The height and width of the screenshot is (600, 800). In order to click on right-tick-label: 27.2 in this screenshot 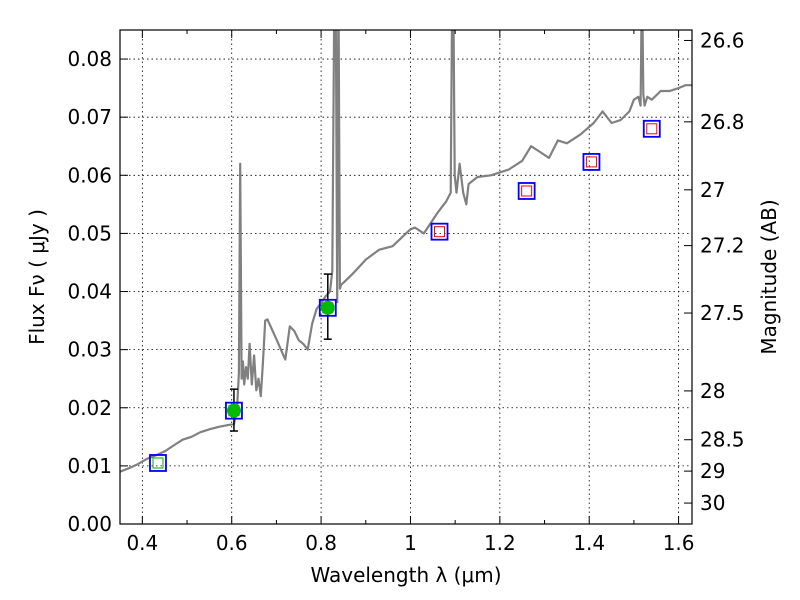, I will do `click(722, 246)`.